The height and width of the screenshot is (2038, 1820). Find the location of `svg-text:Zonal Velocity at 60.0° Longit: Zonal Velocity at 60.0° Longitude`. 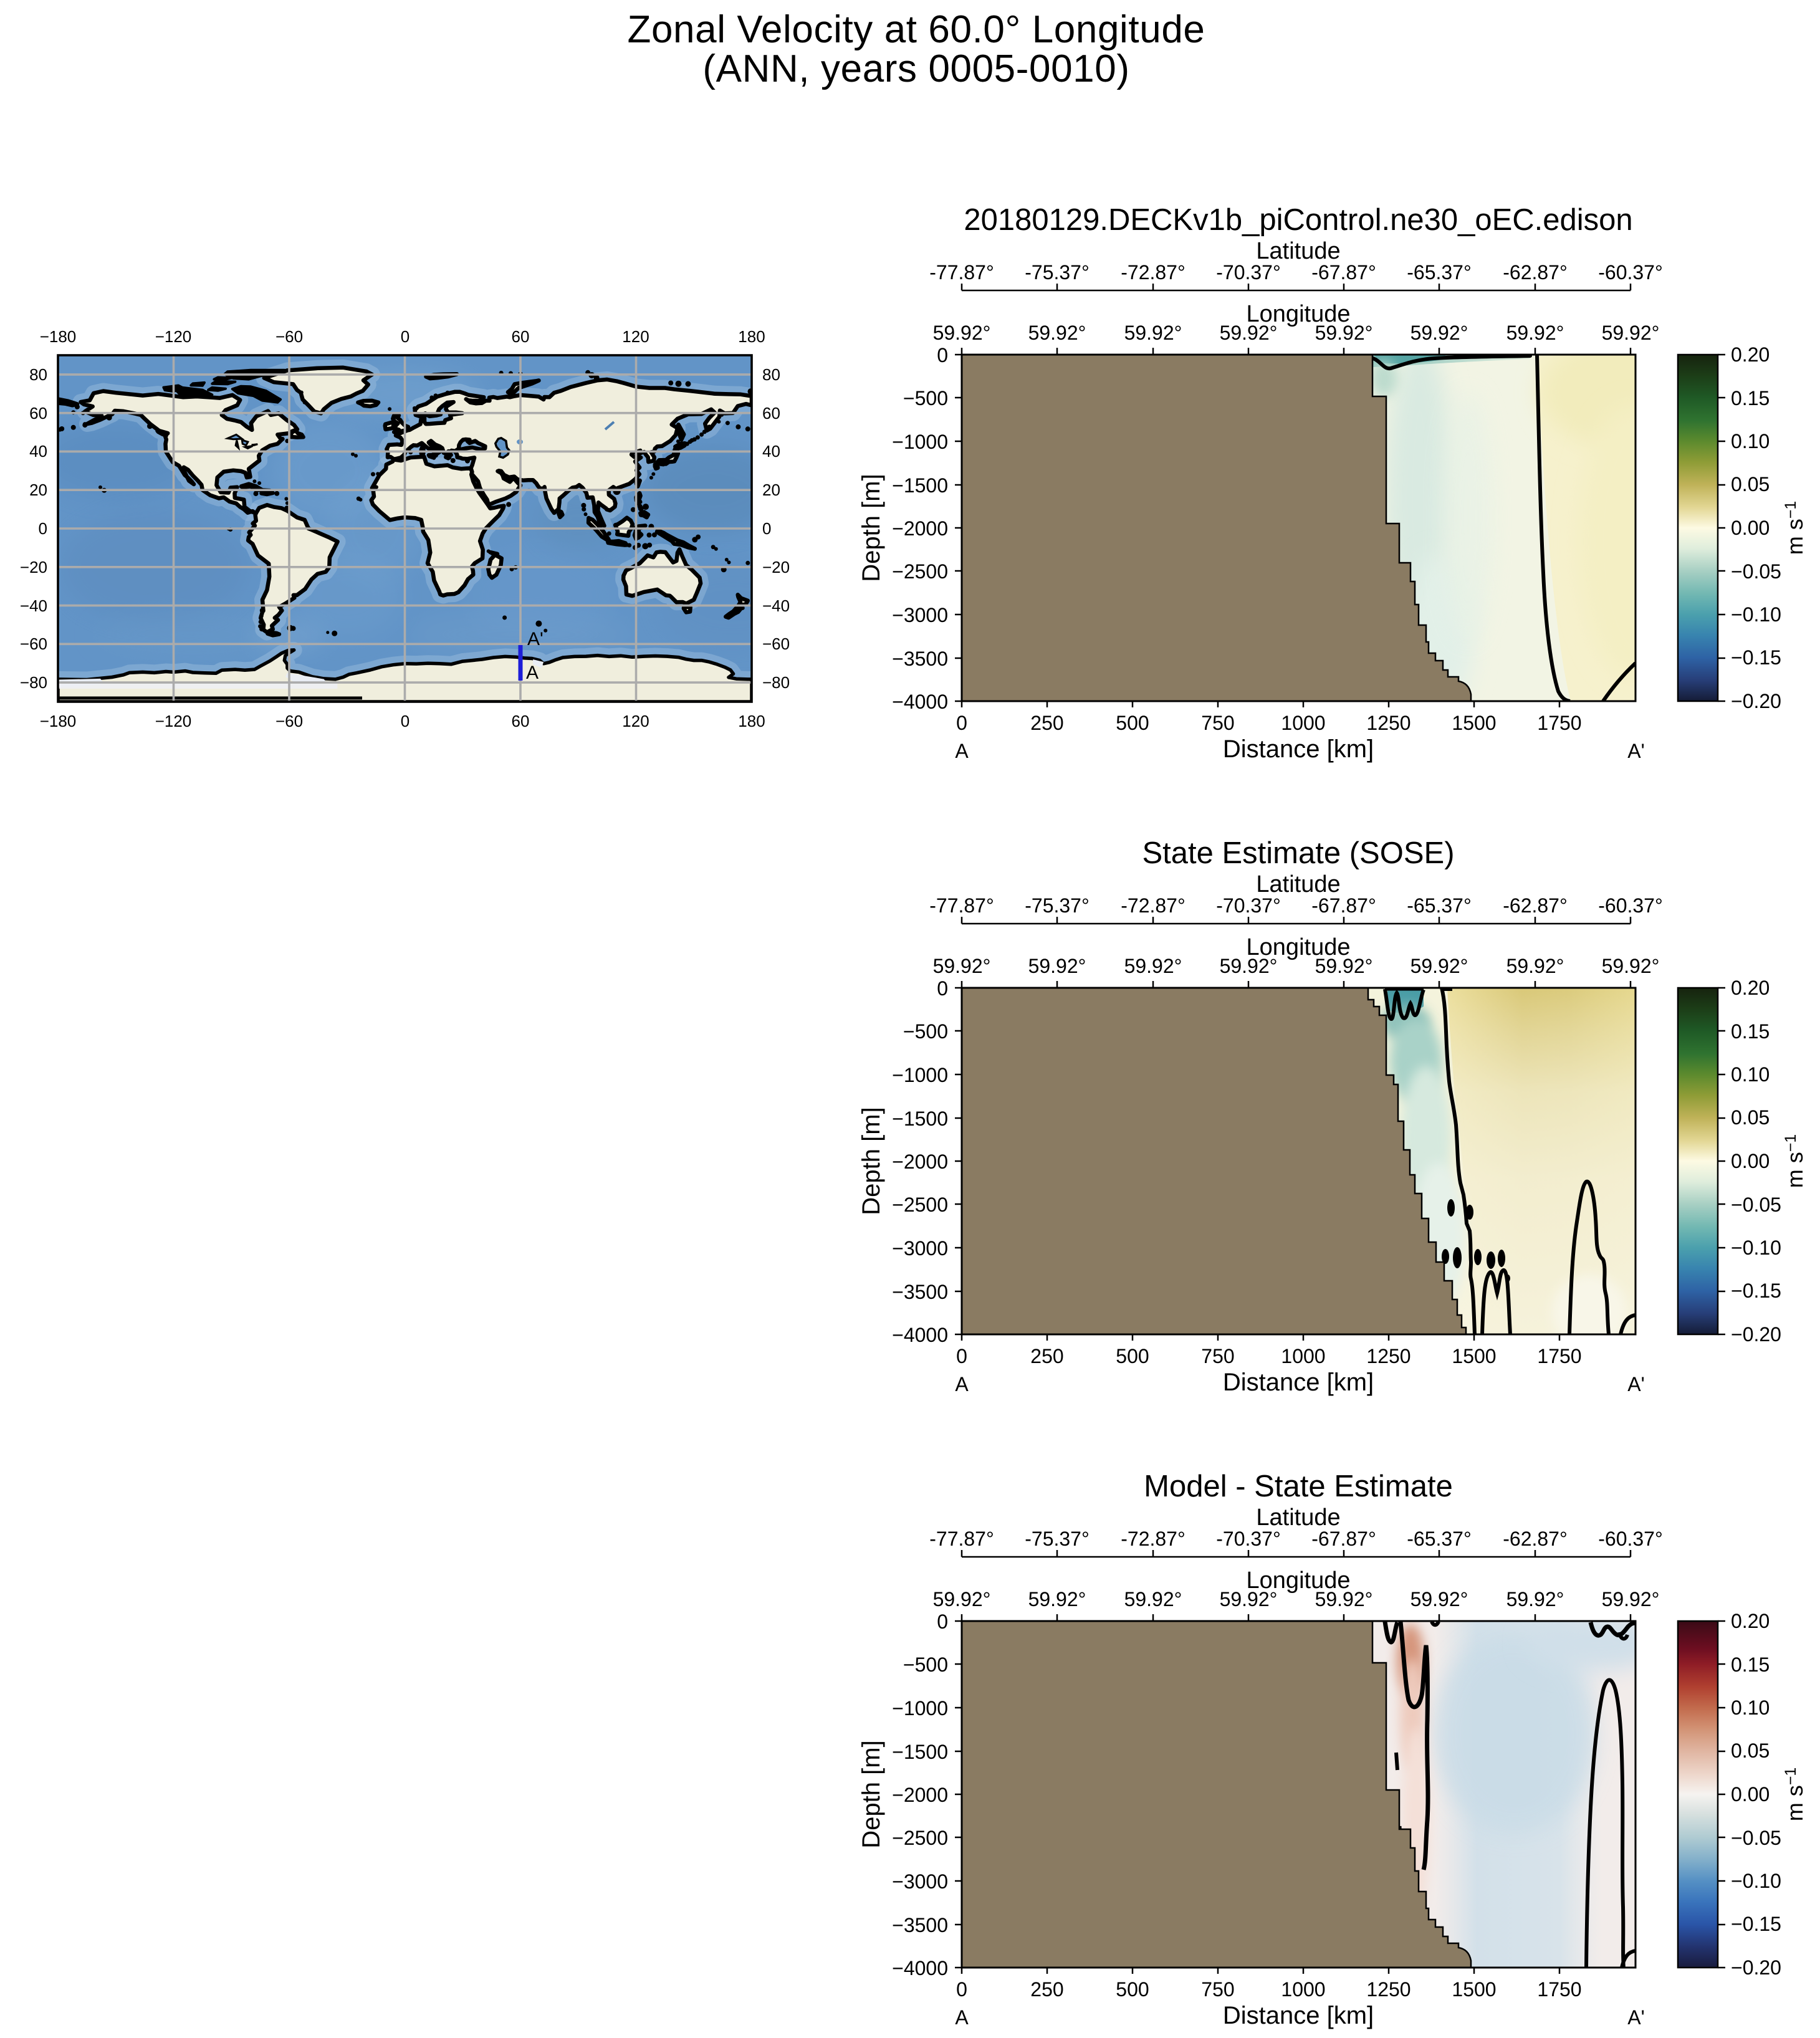

svg-text:Zonal Velocity at 60.0° Longit: Zonal Velocity at 60.0° Longitude is located at coordinates (916, 29).